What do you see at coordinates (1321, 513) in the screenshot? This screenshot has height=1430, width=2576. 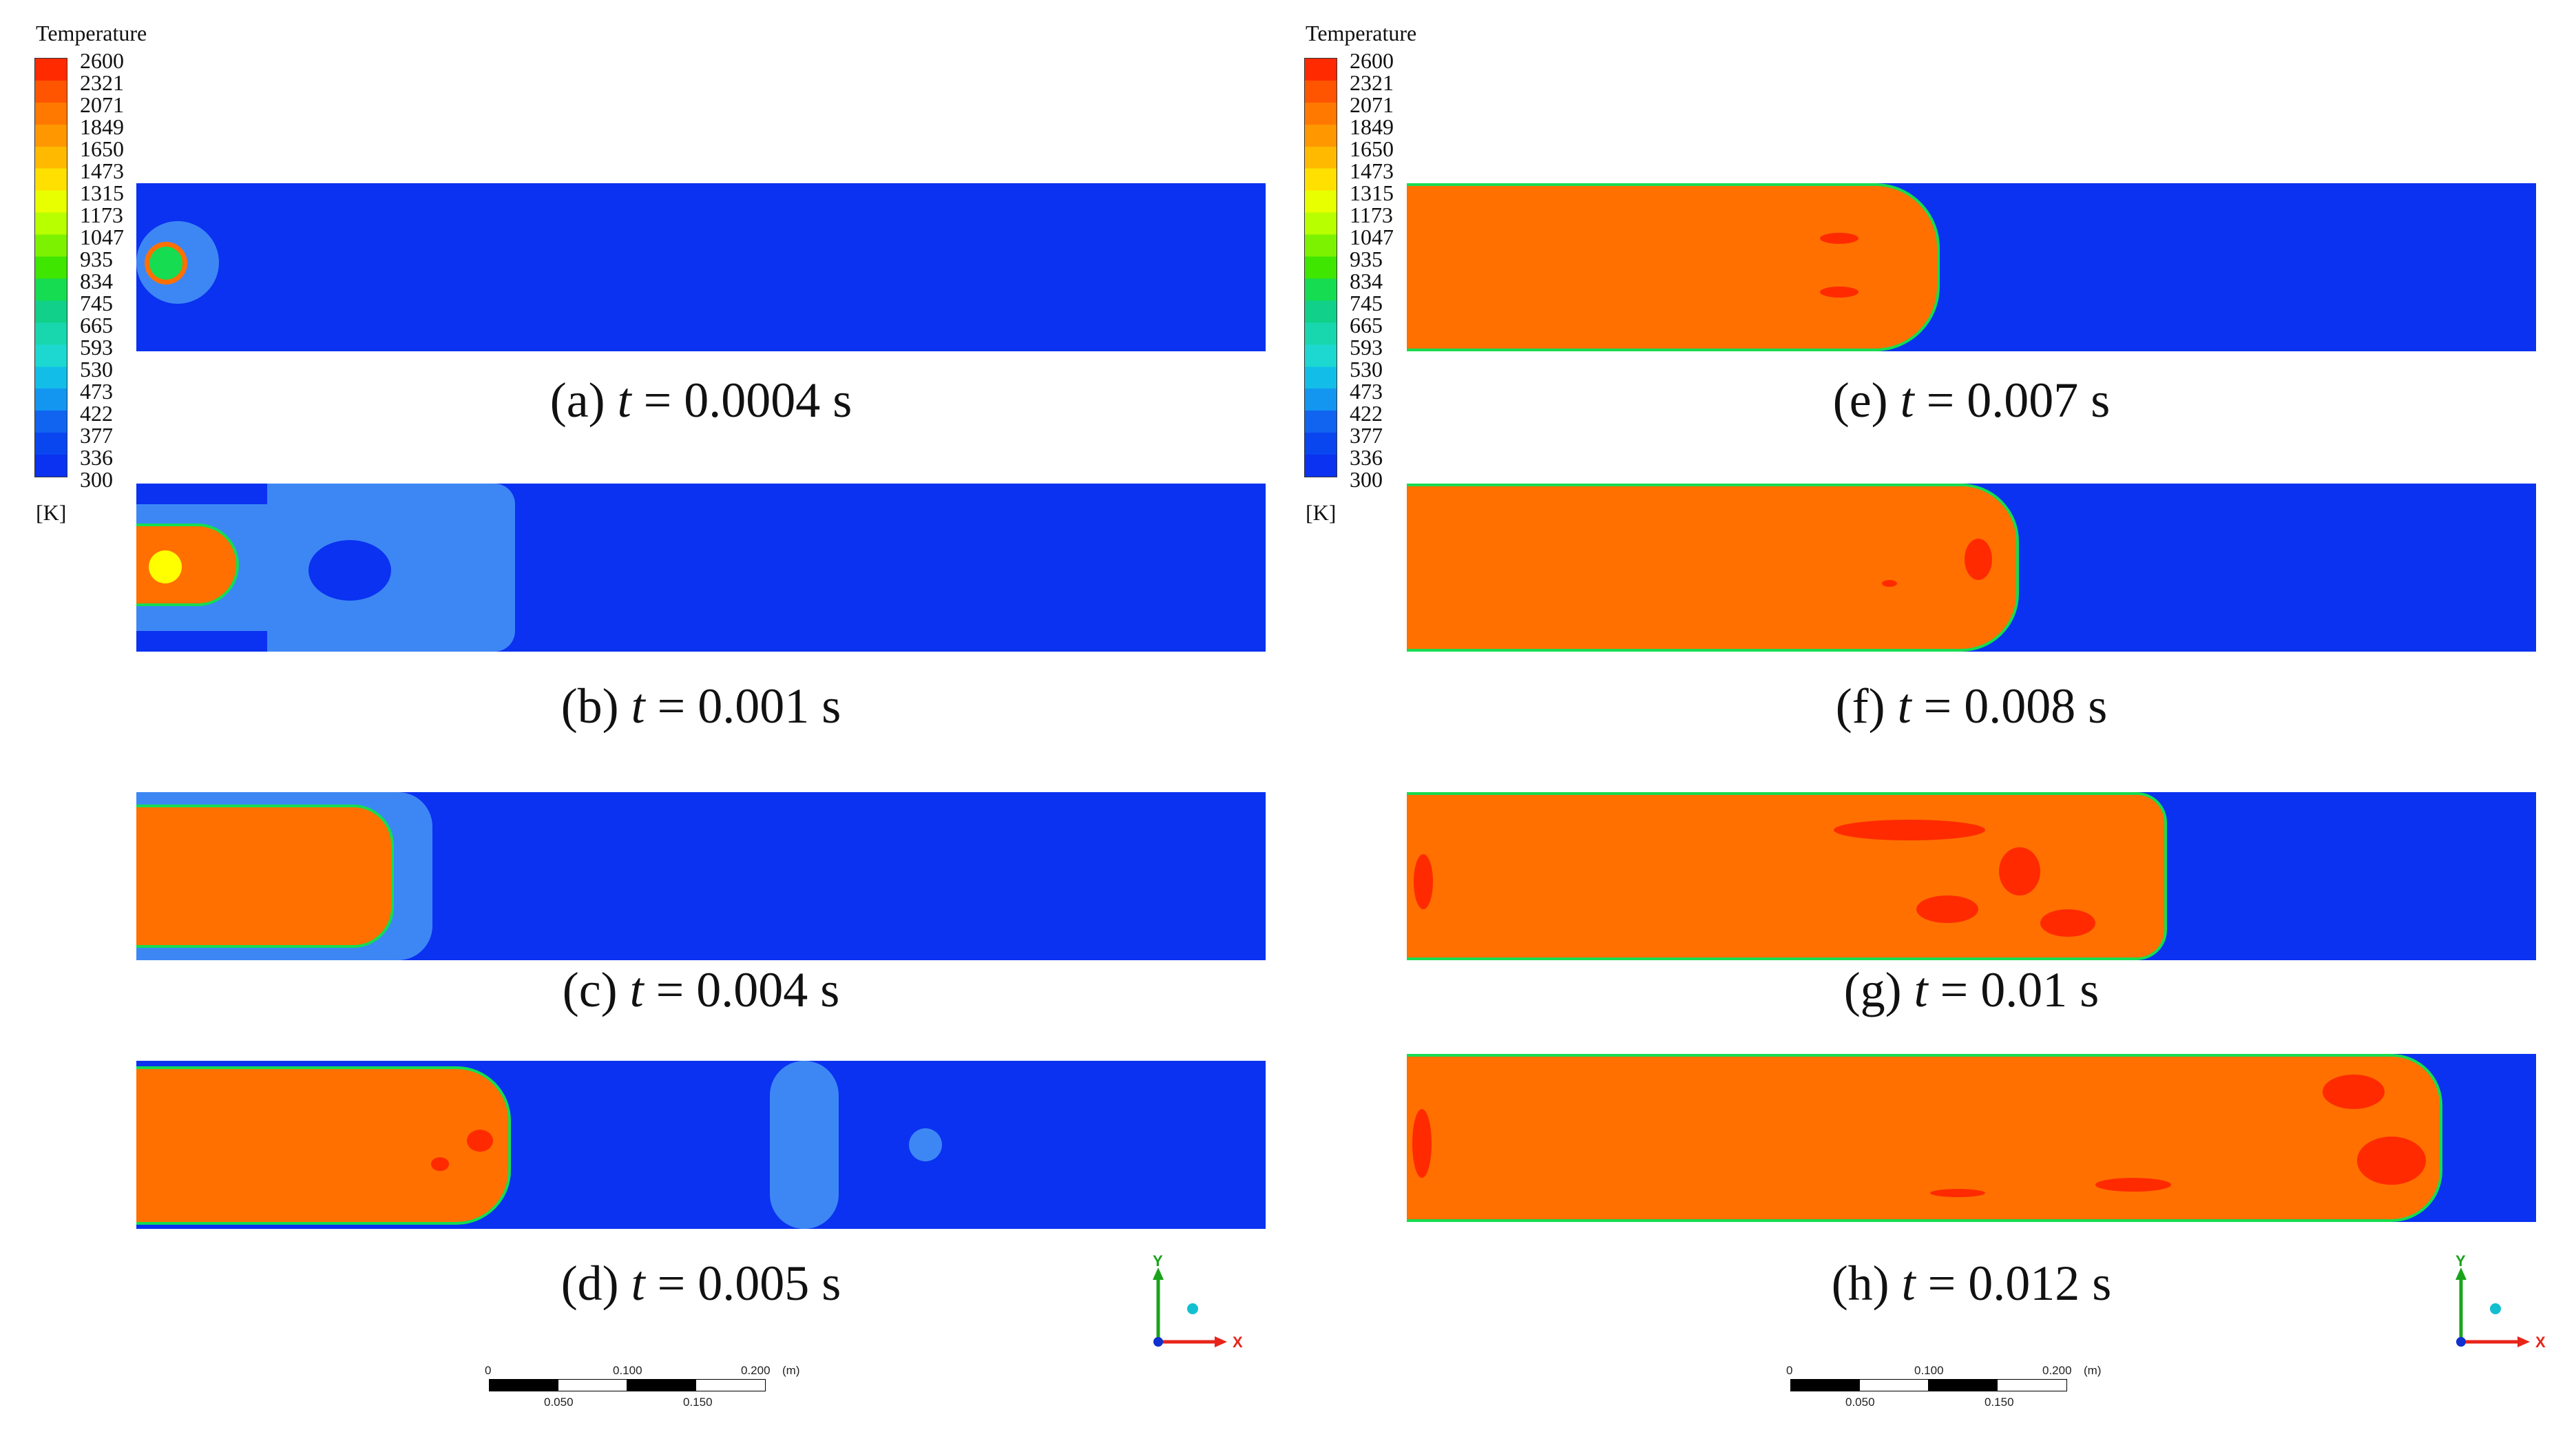 I see `legend-unit-right: [K]` at bounding box center [1321, 513].